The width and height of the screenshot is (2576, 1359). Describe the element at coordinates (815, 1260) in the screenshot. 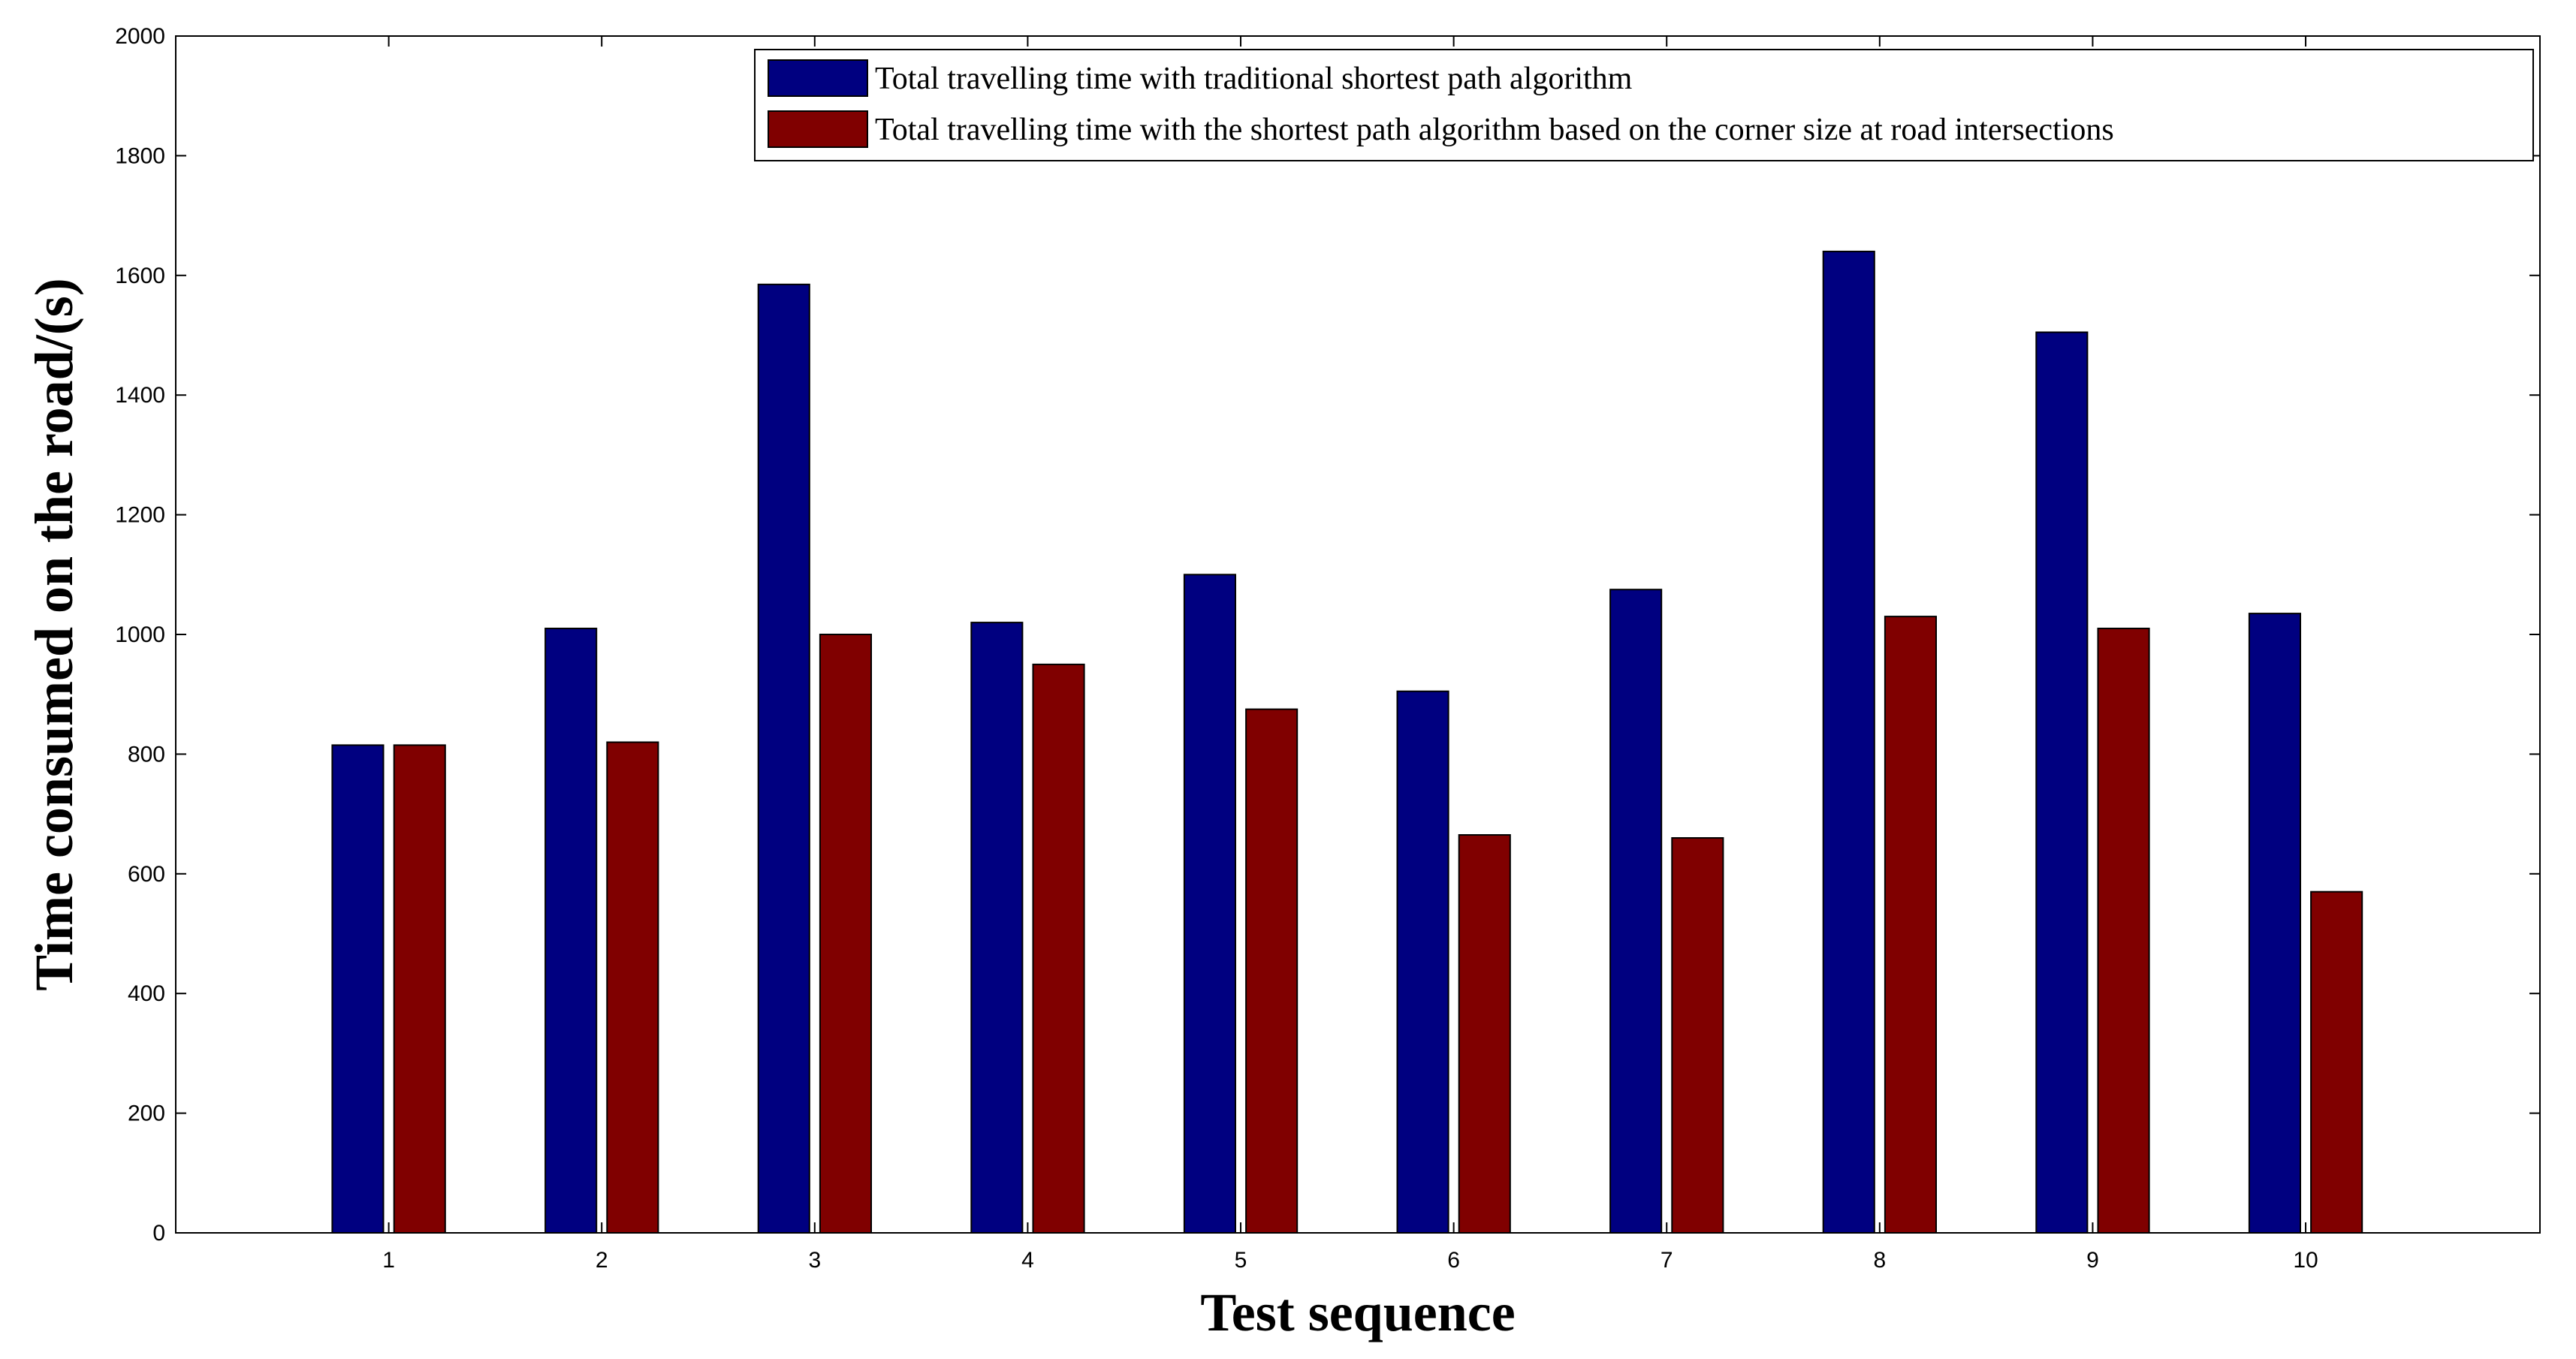

I see `x-tick-label-3: 3` at that location.